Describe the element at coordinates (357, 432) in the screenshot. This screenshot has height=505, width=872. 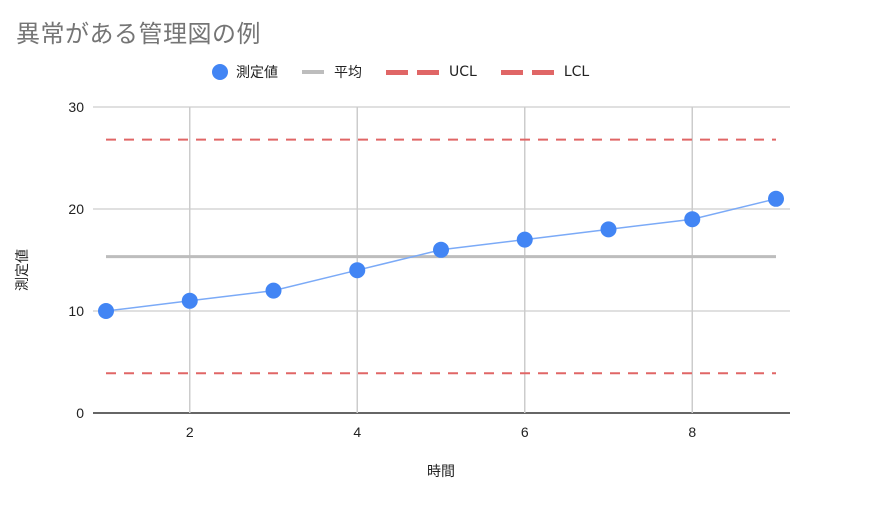
I see `x-tick-label: 4` at that location.